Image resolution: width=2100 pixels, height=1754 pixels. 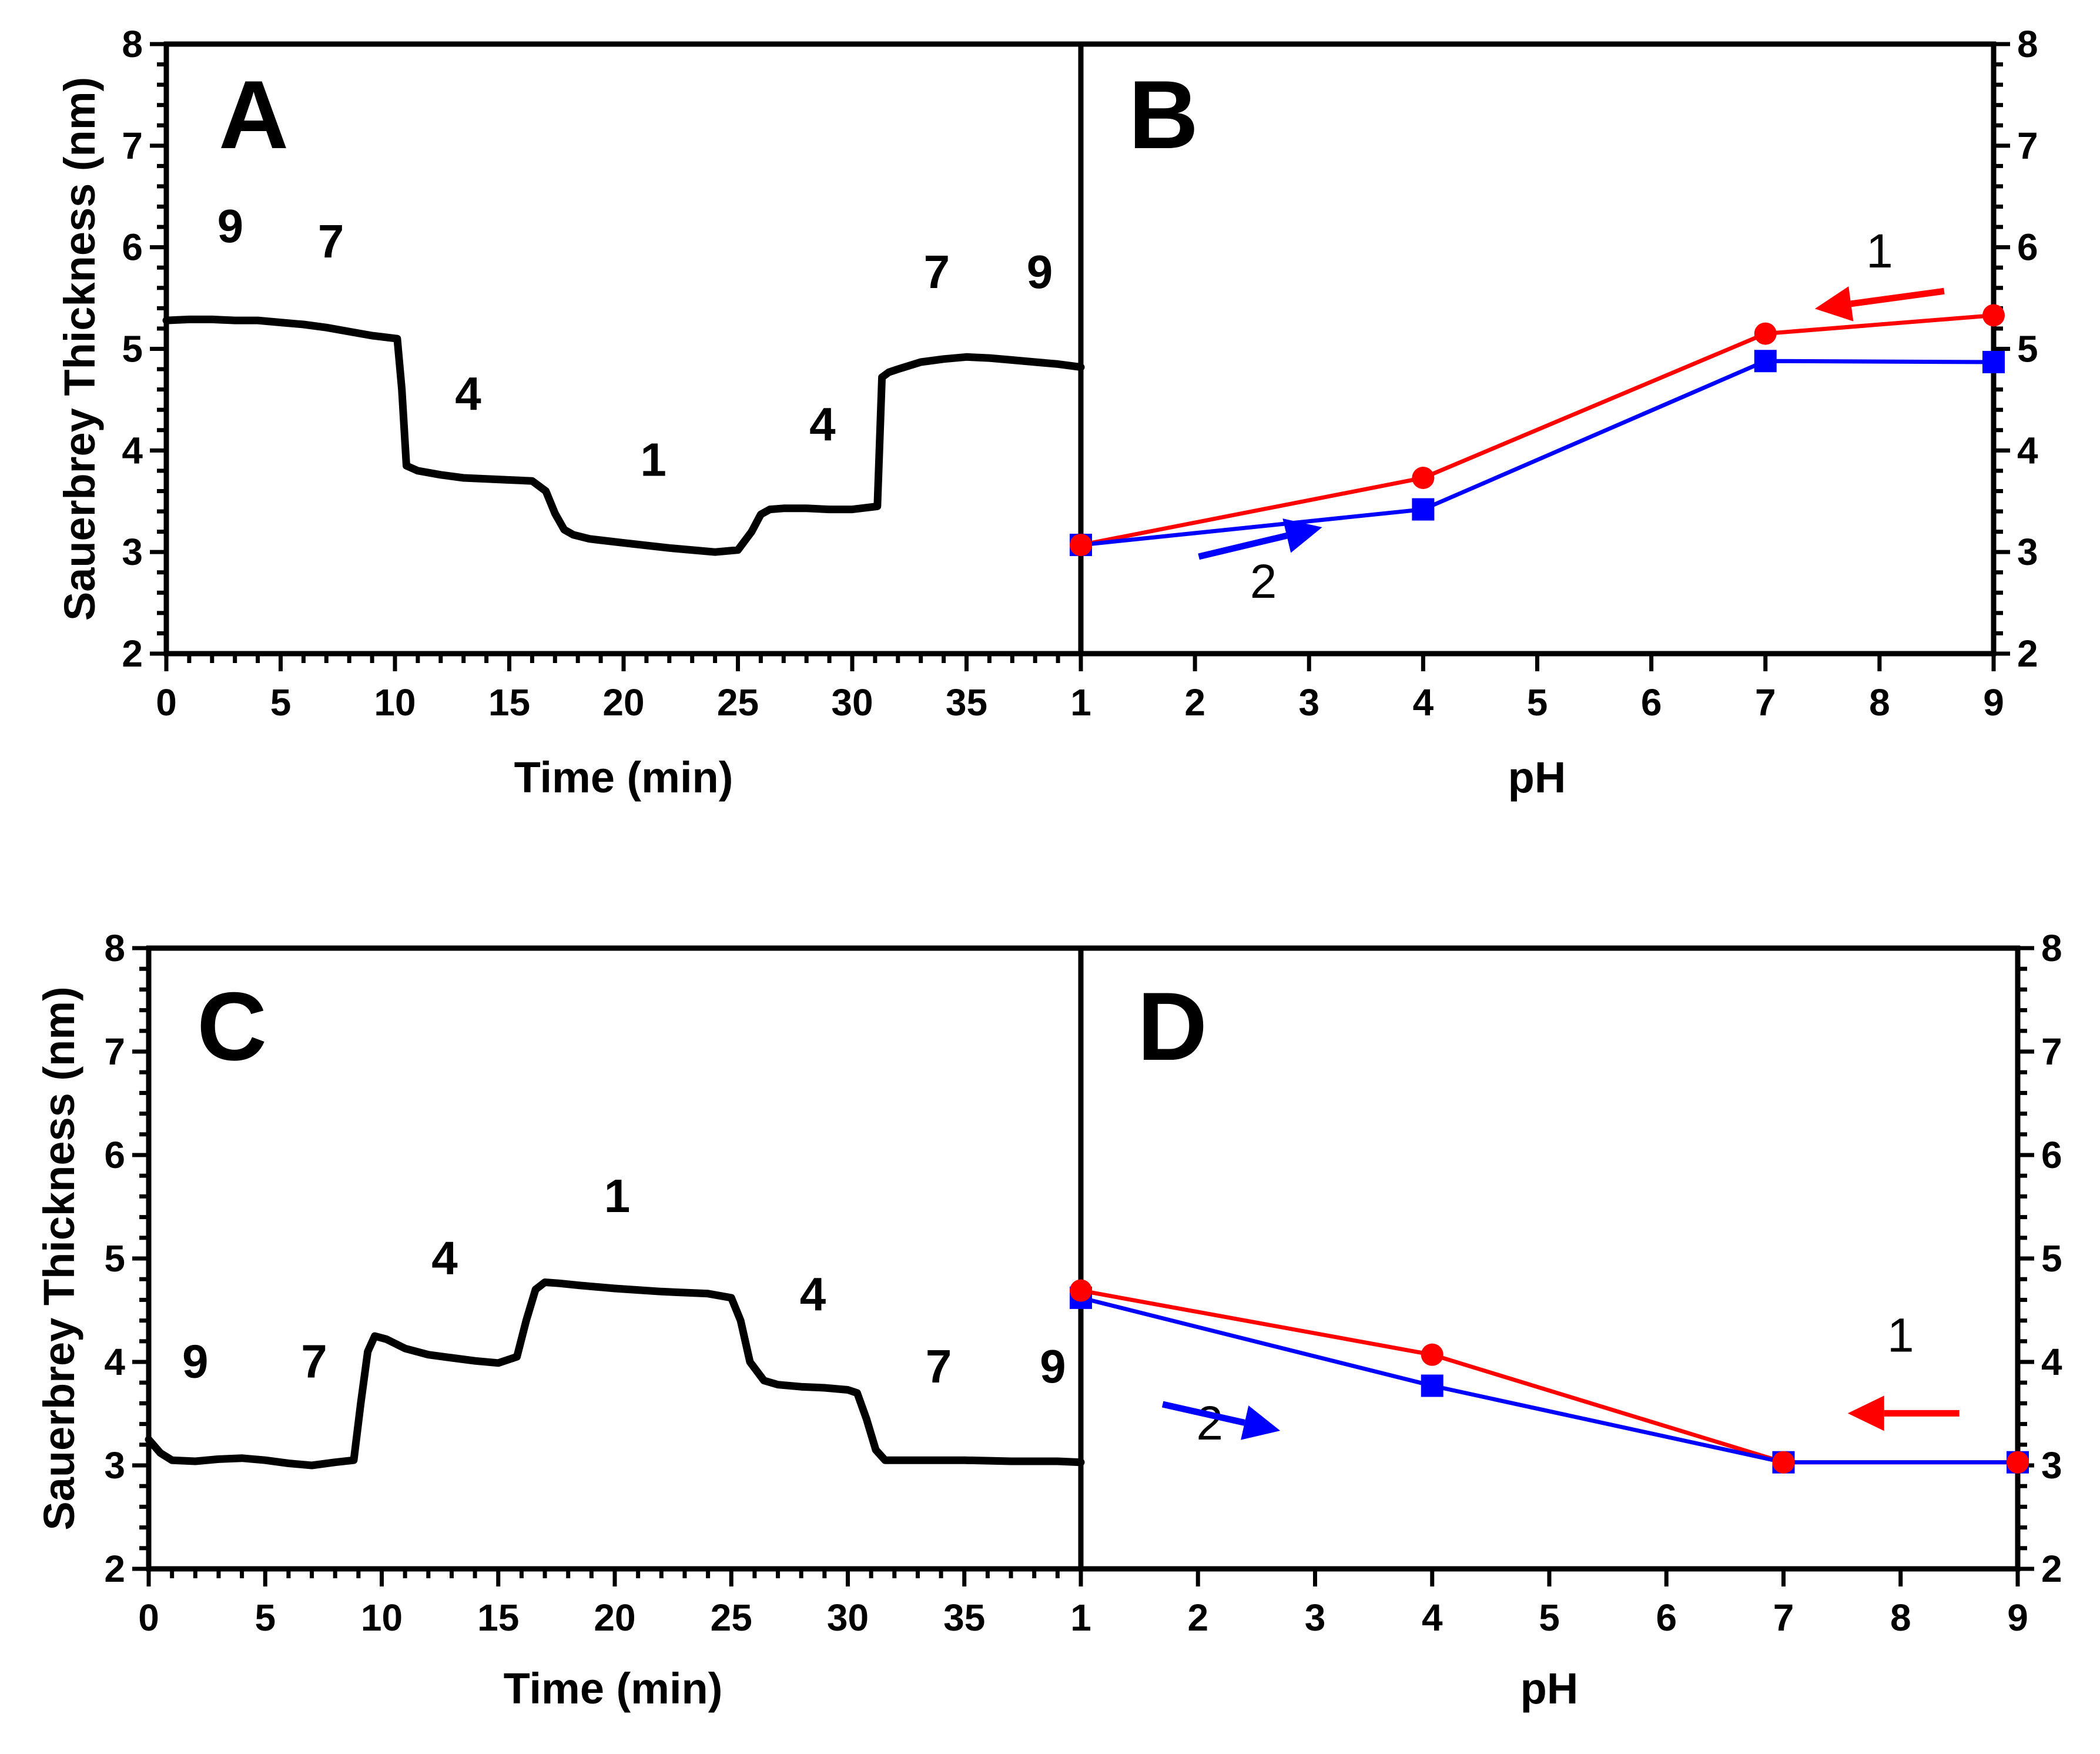 What do you see at coordinates (1197, 1617) in the screenshot?
I see `x-tick-label: 2` at bounding box center [1197, 1617].